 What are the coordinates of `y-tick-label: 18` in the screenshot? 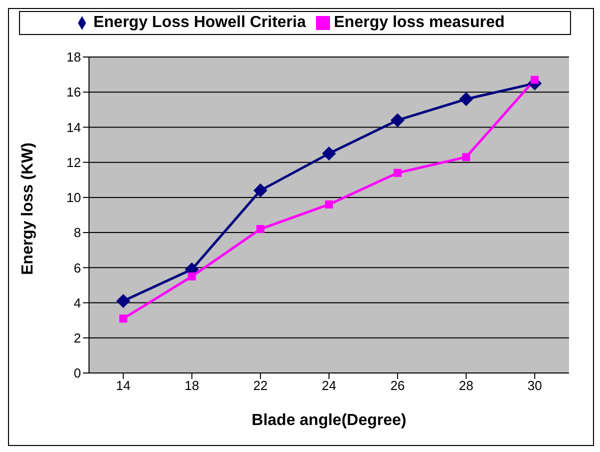 It's located at (73, 57).